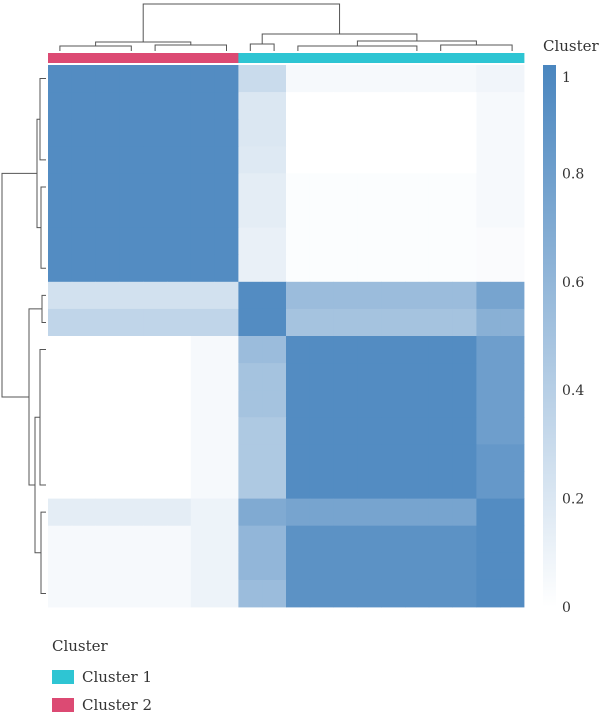 This screenshot has width=600, height=719. What do you see at coordinates (117, 677) in the screenshot?
I see `legend-label-cluster-1: Cluster 1` at bounding box center [117, 677].